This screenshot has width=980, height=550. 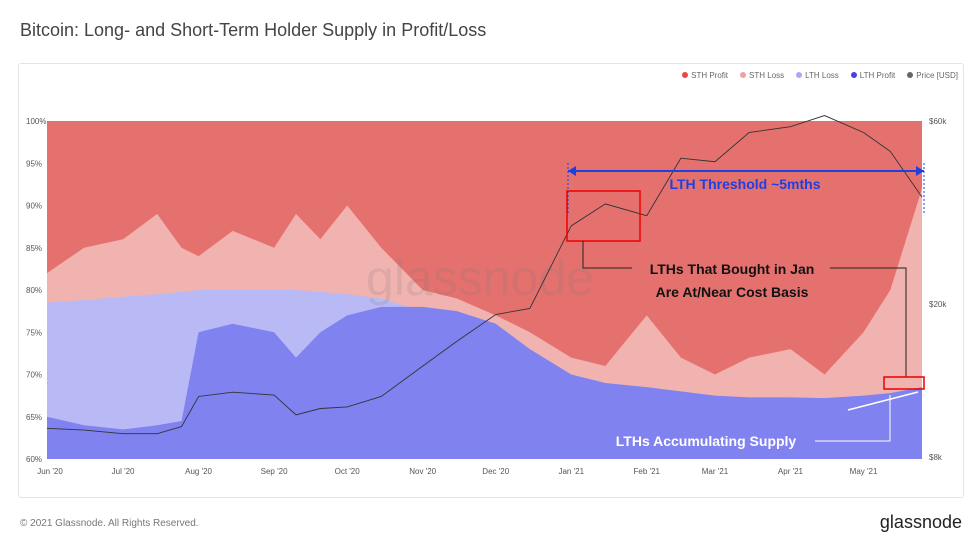 I want to click on y-tick-label: 70%, so click(x=34, y=375).